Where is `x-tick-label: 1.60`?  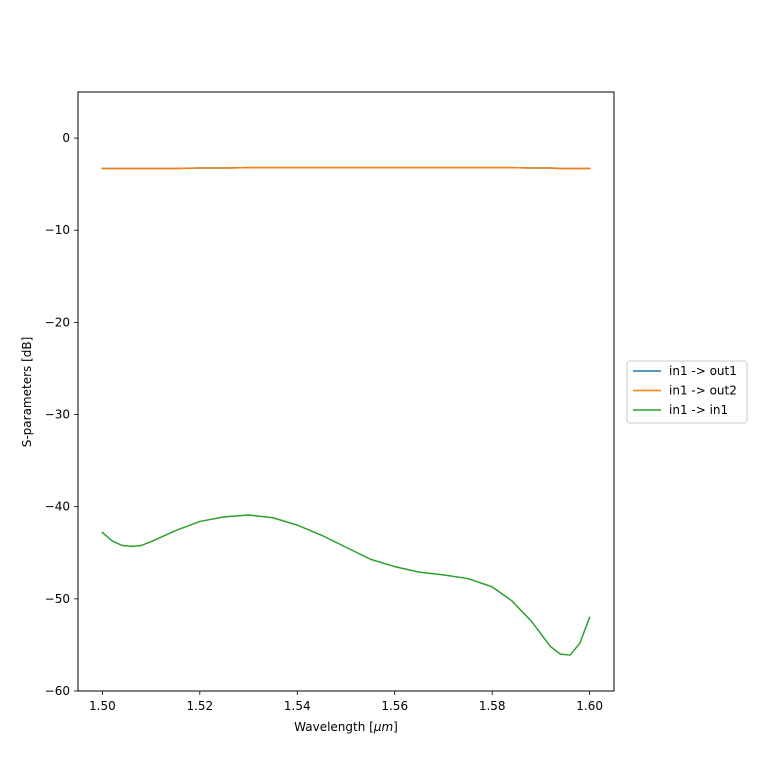
x-tick-label: 1.60 is located at coordinates (589, 706).